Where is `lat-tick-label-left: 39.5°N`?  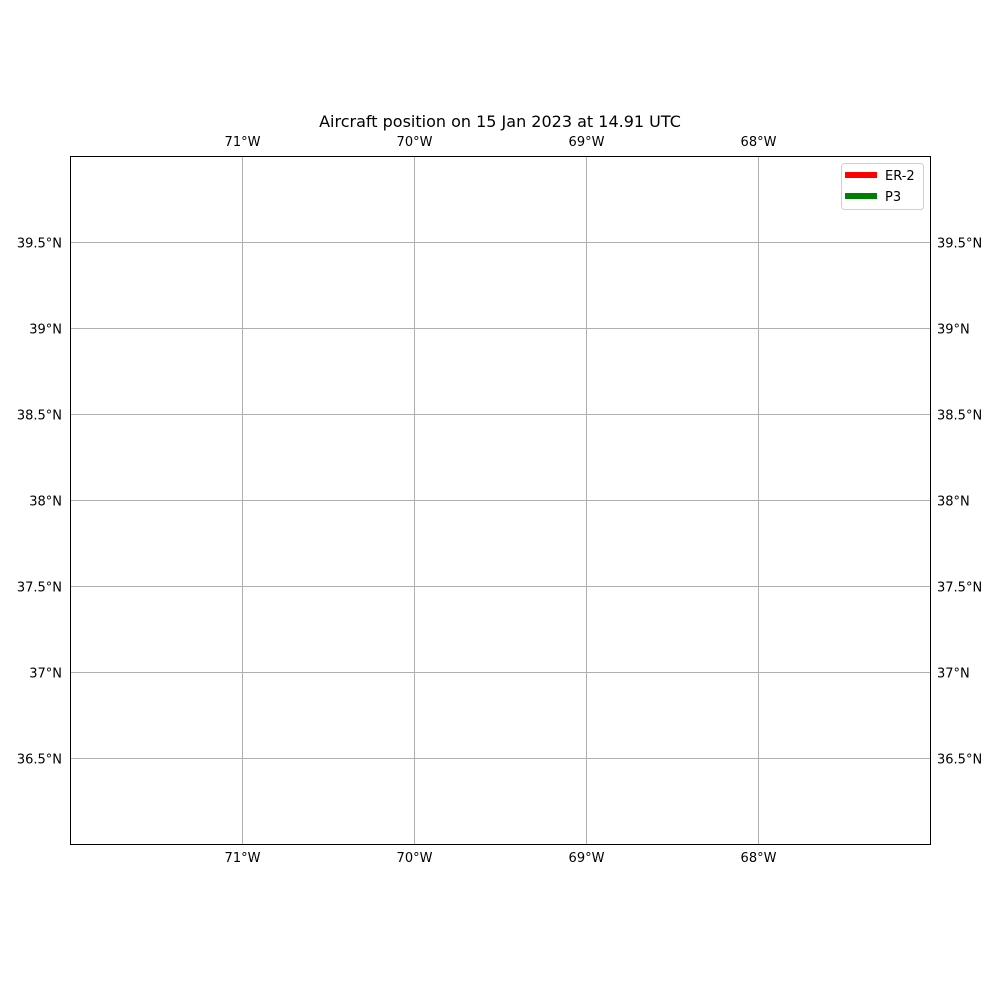 lat-tick-label-left: 39.5°N is located at coordinates (39, 244).